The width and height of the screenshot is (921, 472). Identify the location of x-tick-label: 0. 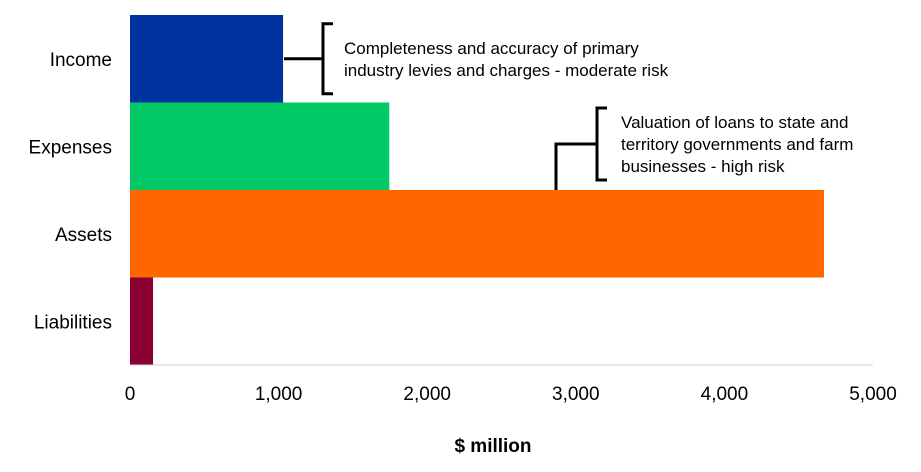
(130, 394).